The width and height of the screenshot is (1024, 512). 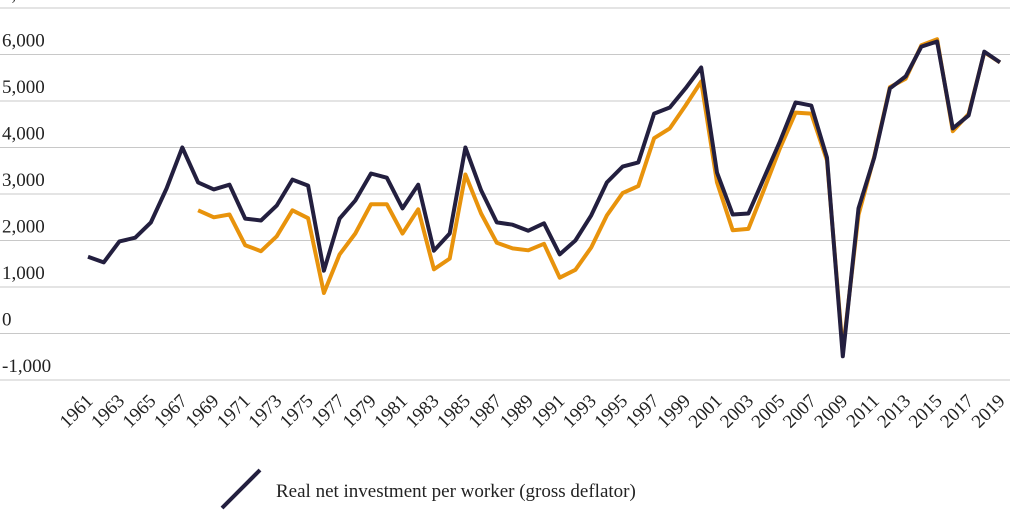 What do you see at coordinates (454, 412) in the screenshot?
I see `x-tick-label: 1985` at bounding box center [454, 412].